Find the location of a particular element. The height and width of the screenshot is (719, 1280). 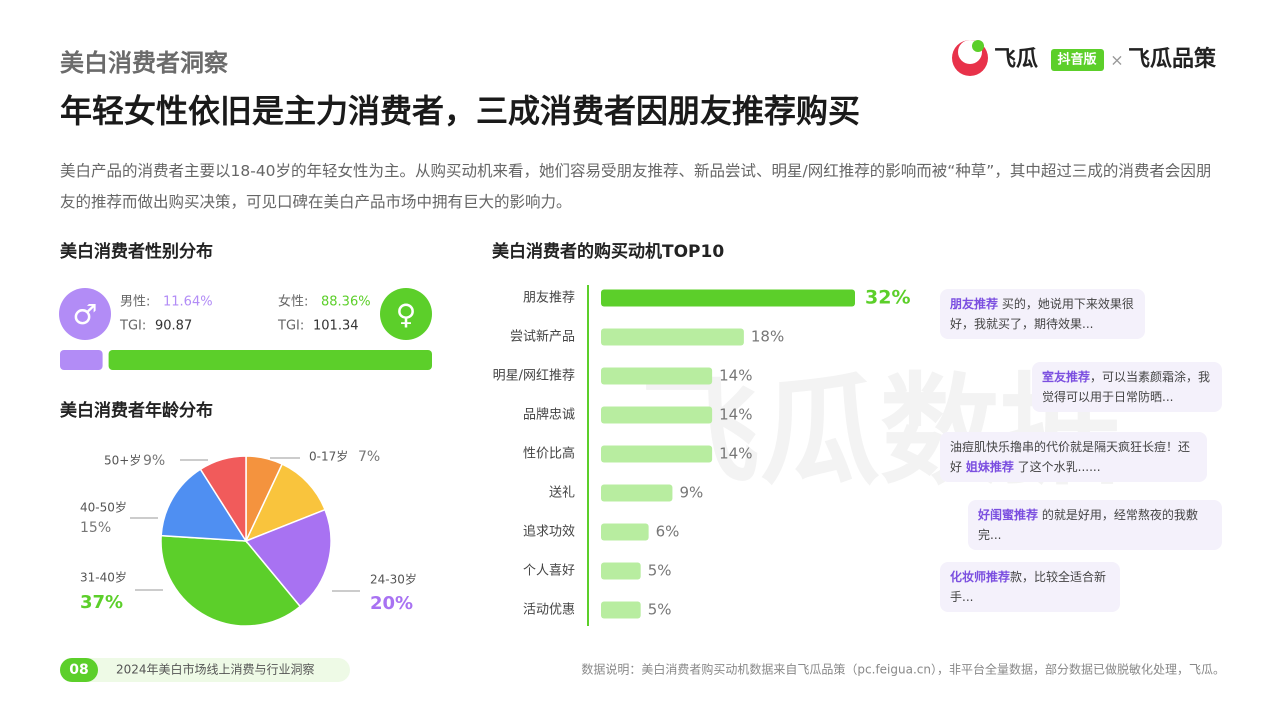

pie-category: 40-50岁 is located at coordinates (103, 507).